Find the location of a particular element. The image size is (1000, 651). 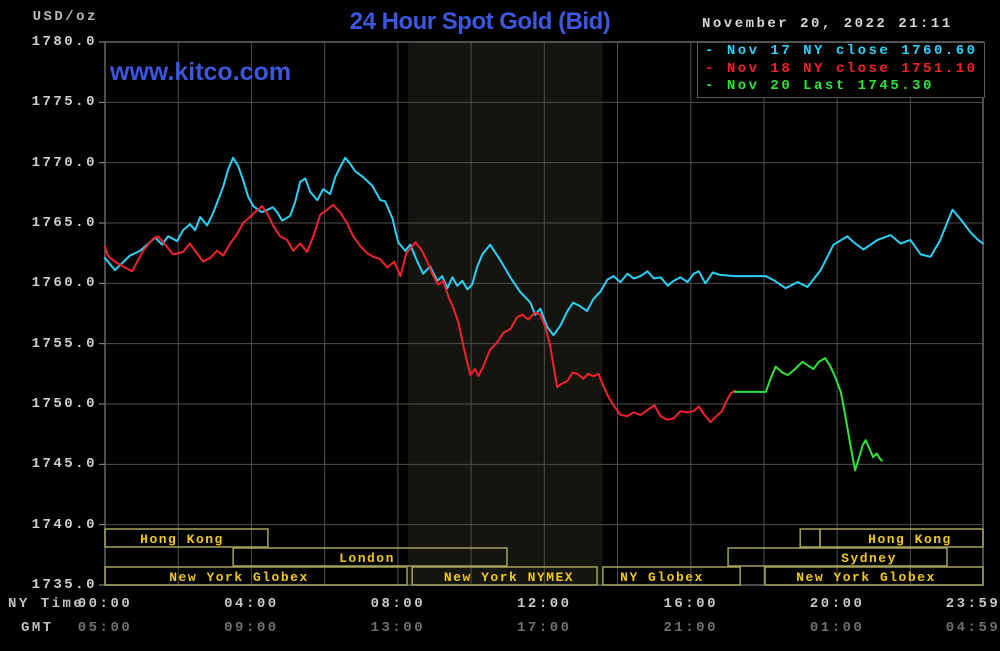

kitco-watermark-link: www.kitco.com is located at coordinates (201, 72).